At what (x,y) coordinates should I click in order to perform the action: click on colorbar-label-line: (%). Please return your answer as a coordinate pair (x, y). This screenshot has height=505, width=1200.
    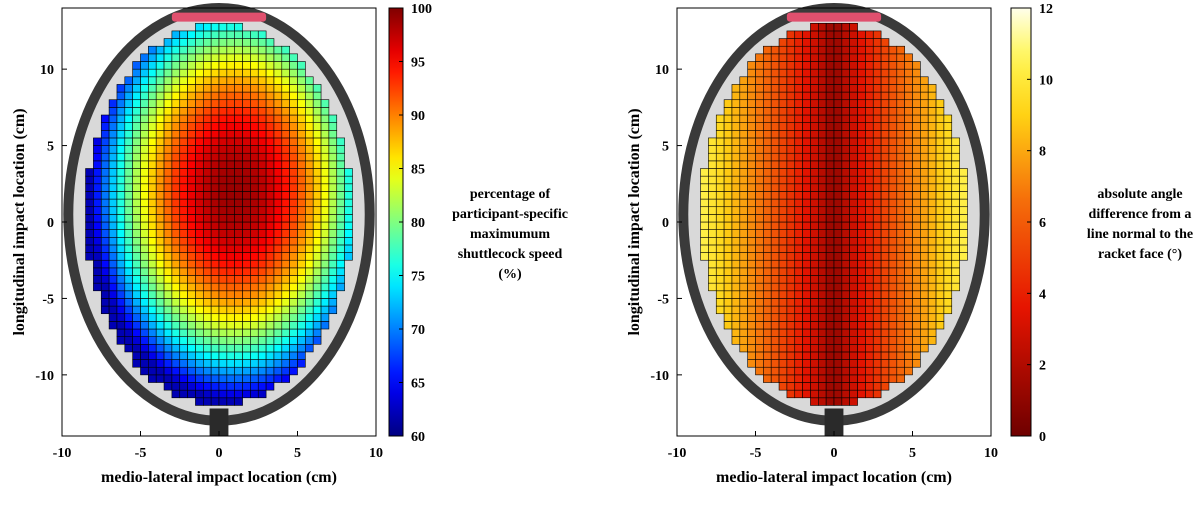
    Looking at the image, I should click on (510, 274).